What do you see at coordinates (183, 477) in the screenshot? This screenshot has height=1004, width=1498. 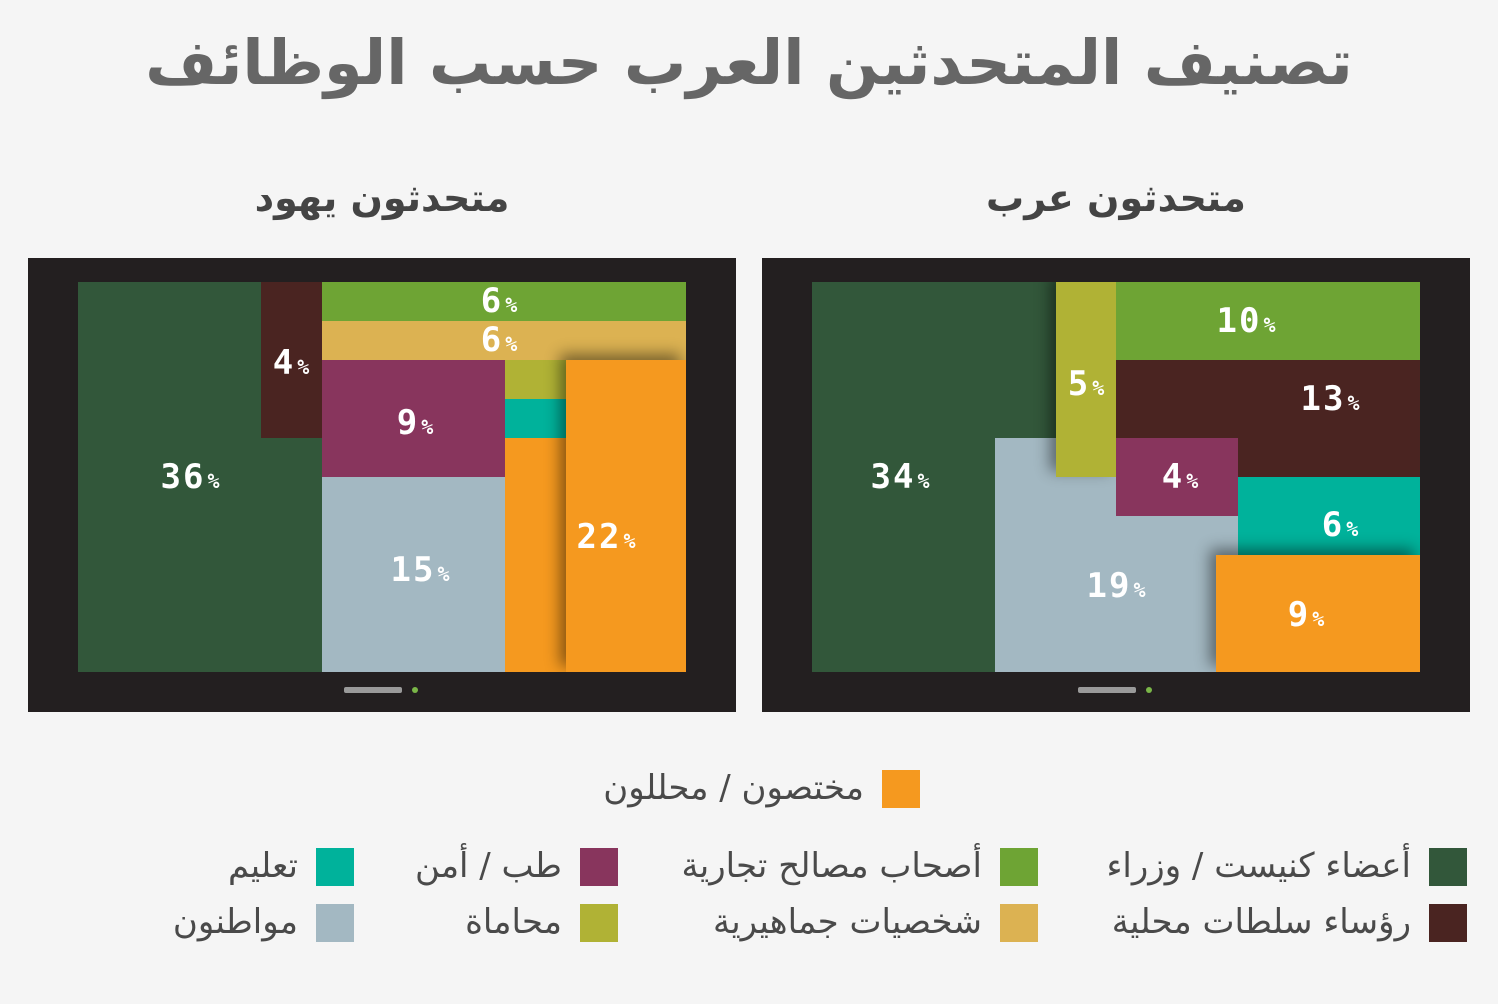 I see `jew-value-knesset: 36` at bounding box center [183, 477].